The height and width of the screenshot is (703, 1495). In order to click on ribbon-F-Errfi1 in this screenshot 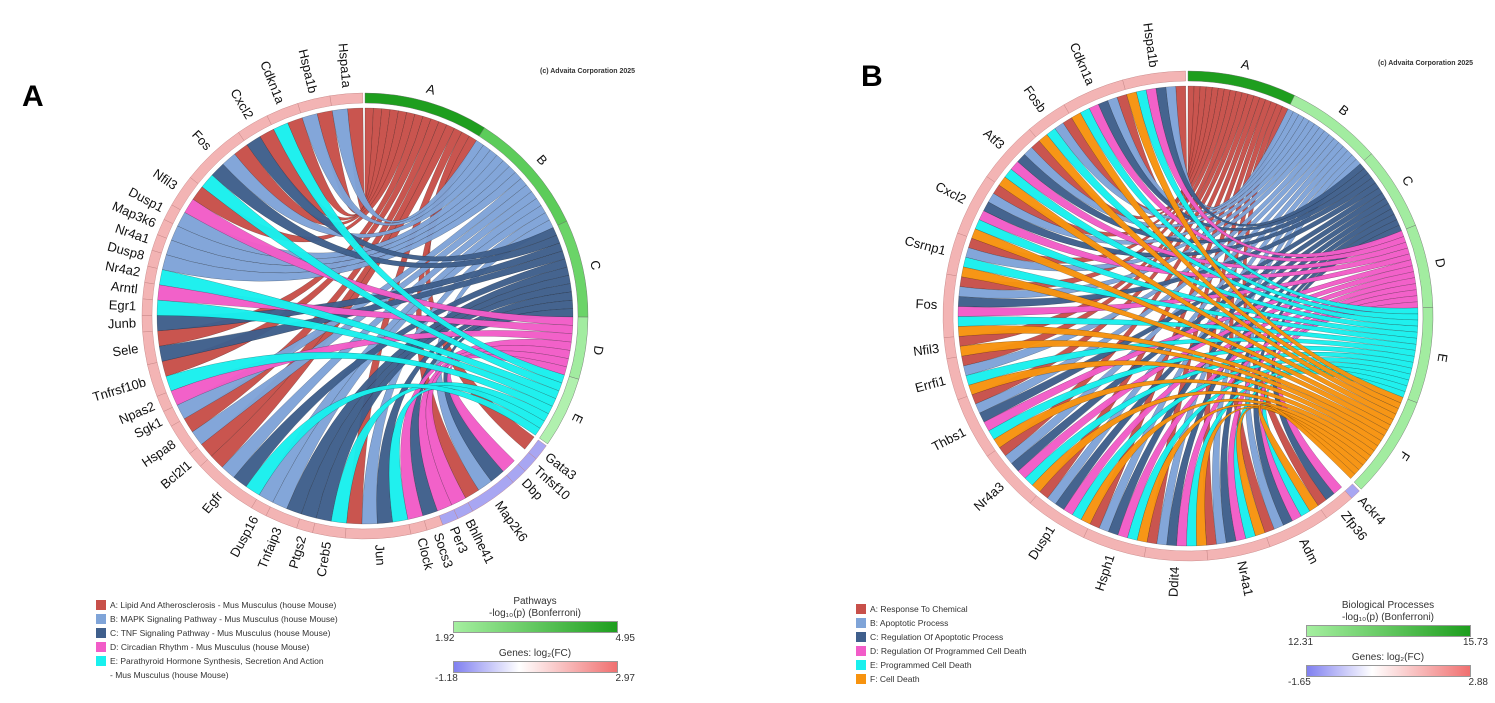, I will do `click(1175, 403)`.